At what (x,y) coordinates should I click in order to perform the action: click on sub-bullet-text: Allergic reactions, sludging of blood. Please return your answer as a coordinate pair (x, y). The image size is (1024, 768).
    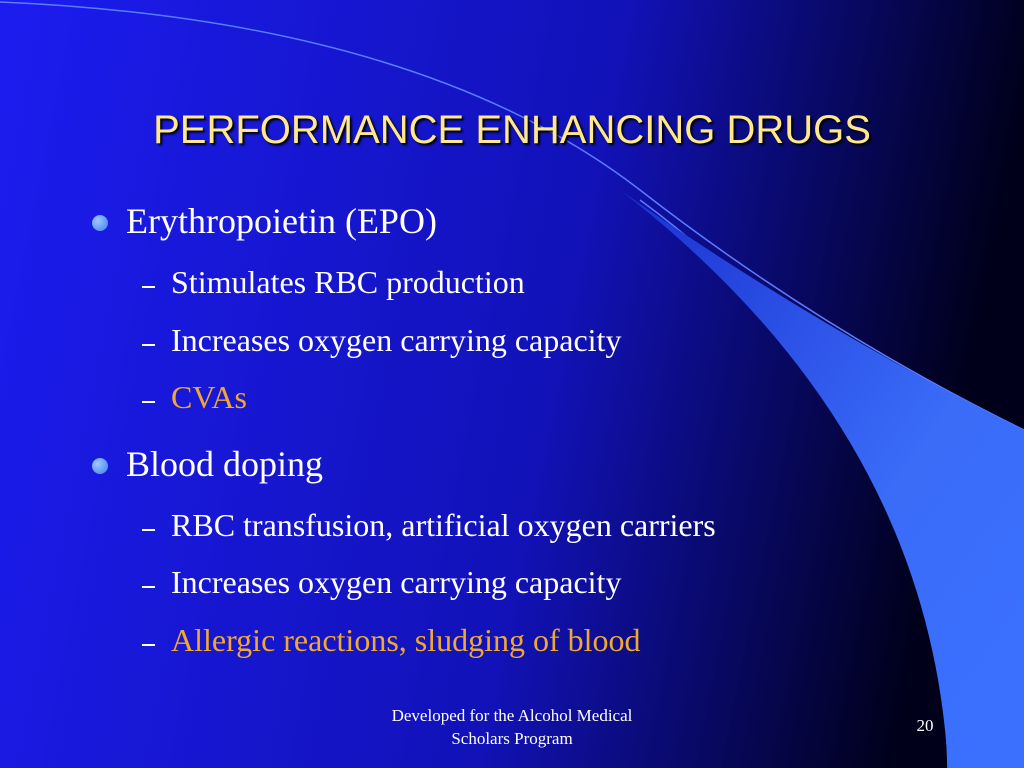
    Looking at the image, I should click on (406, 639).